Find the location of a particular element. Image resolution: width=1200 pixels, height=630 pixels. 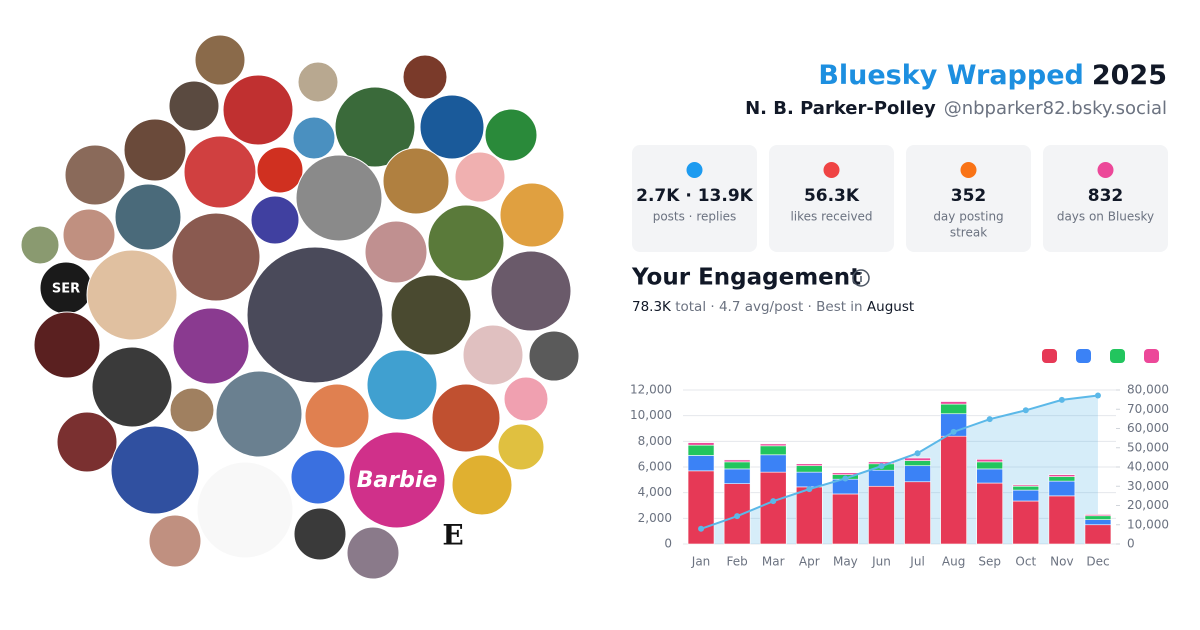

avatar-label: E is located at coordinates (452, 535).